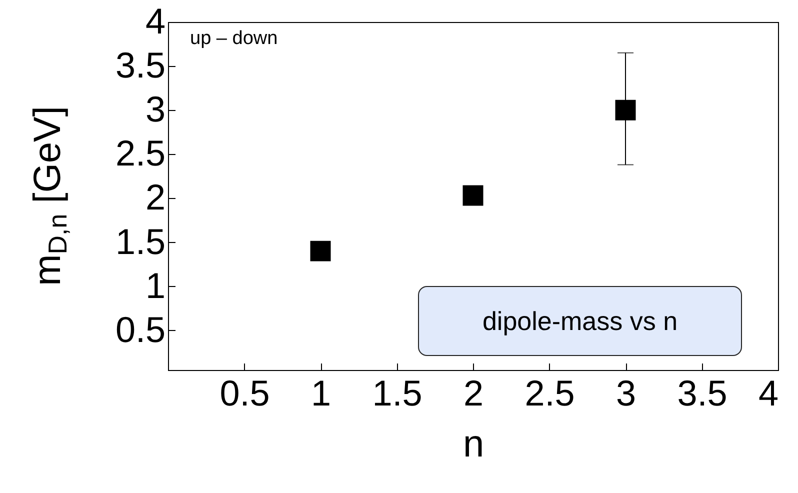 The image size is (798, 493). I want to click on x-tick-label: 3, so click(626, 393).